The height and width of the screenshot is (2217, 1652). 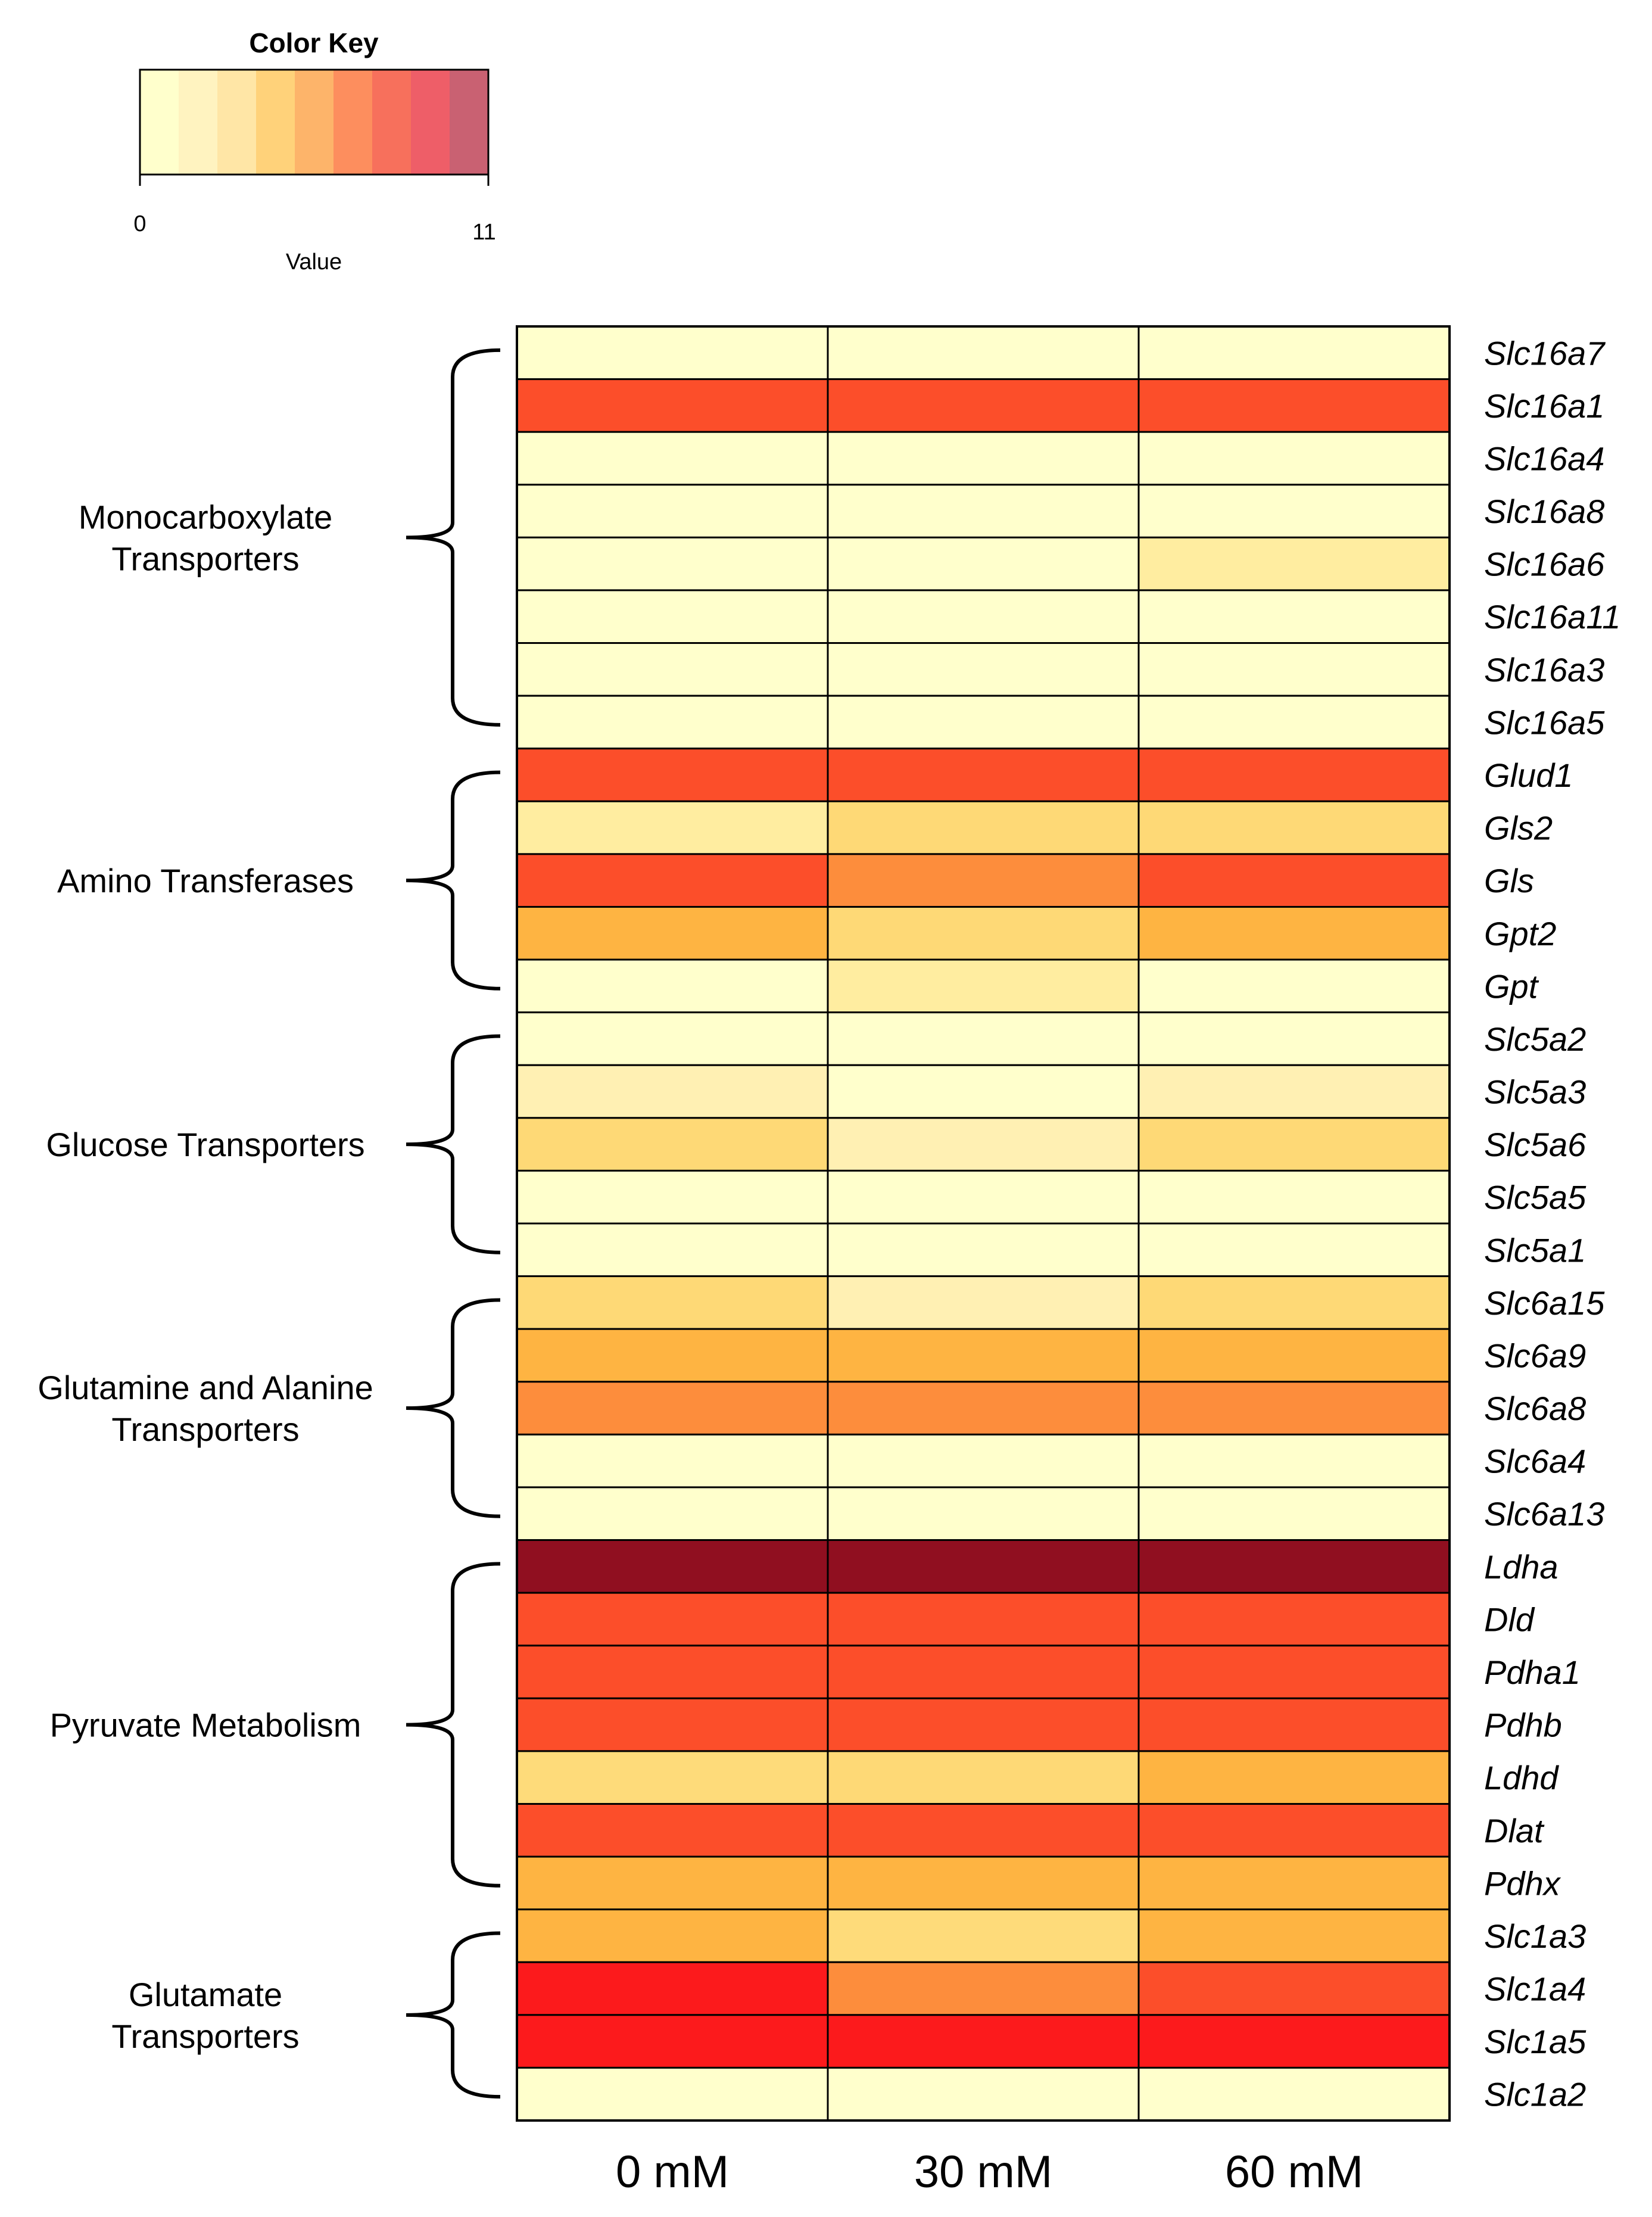 I want to click on gene-label: Slc6a15, so click(x=1544, y=1303).